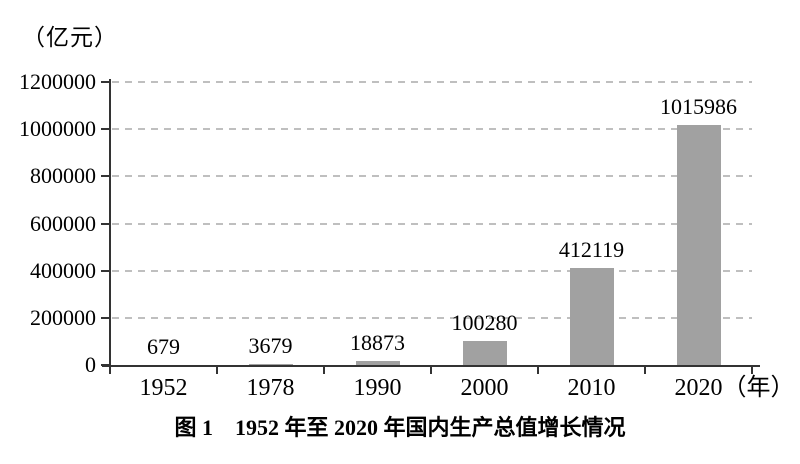  What do you see at coordinates (270, 345) in the screenshot?
I see `bar-value-label: 3679` at bounding box center [270, 345].